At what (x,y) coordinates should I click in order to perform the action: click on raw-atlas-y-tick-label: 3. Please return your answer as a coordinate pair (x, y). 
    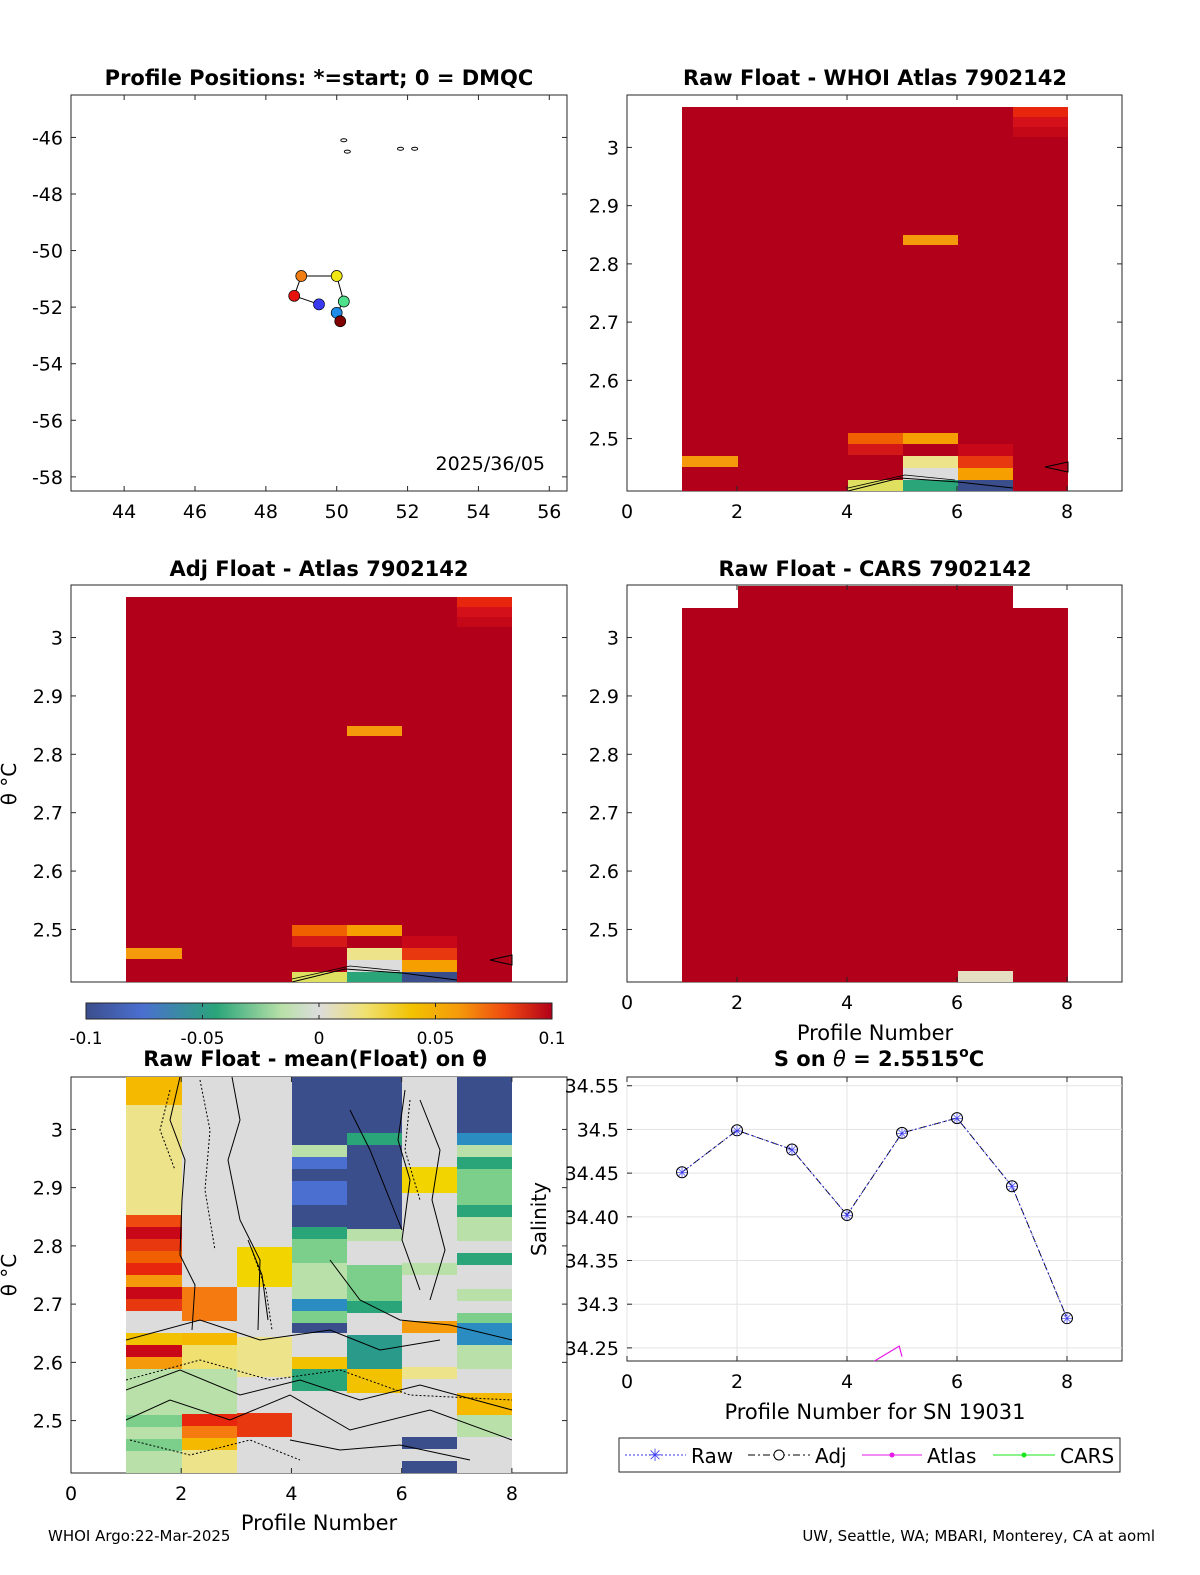
    Looking at the image, I should click on (613, 148).